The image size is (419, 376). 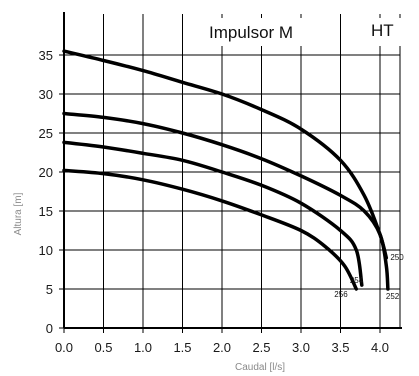 What do you see at coordinates (301, 347) in the screenshot?
I see `x-tick-label: 3.0` at bounding box center [301, 347].